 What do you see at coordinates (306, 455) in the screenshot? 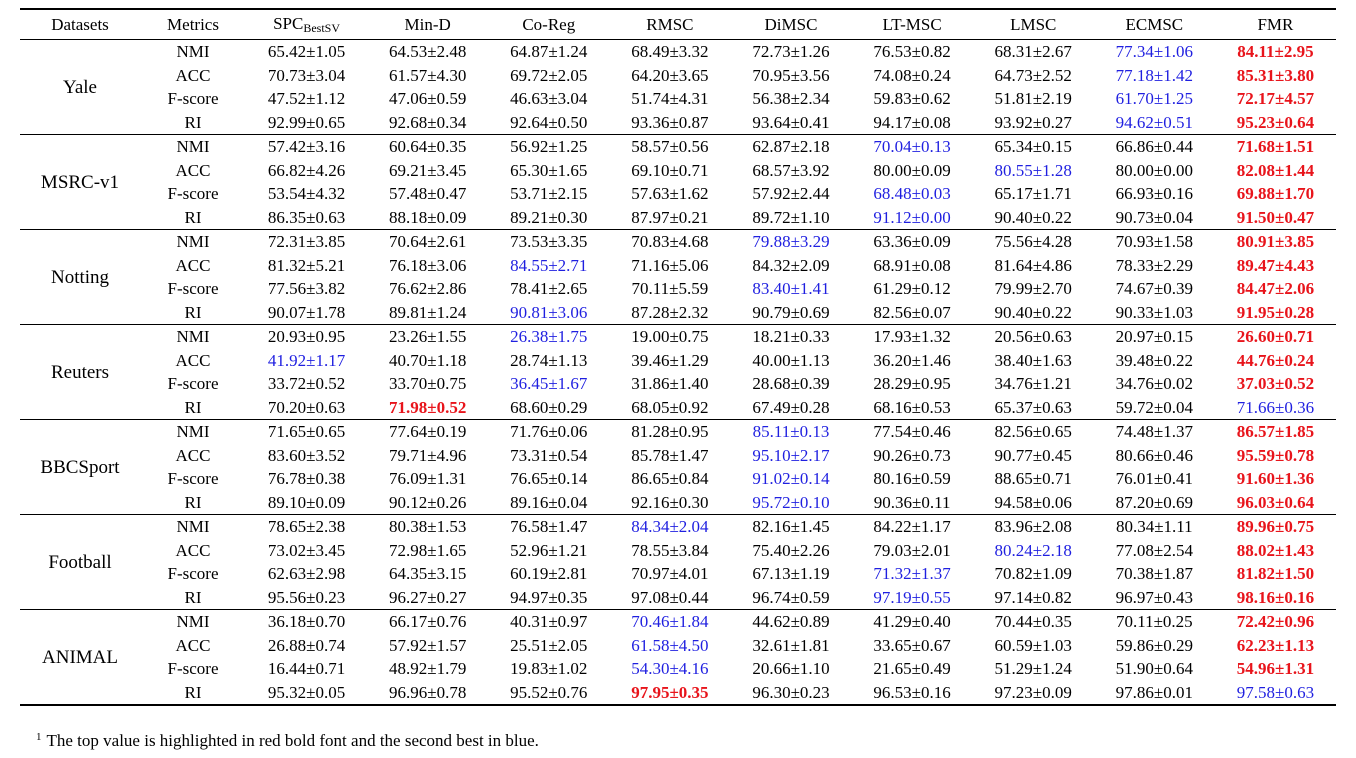
I see `value-cell: 83.60±3.52` at bounding box center [306, 455].